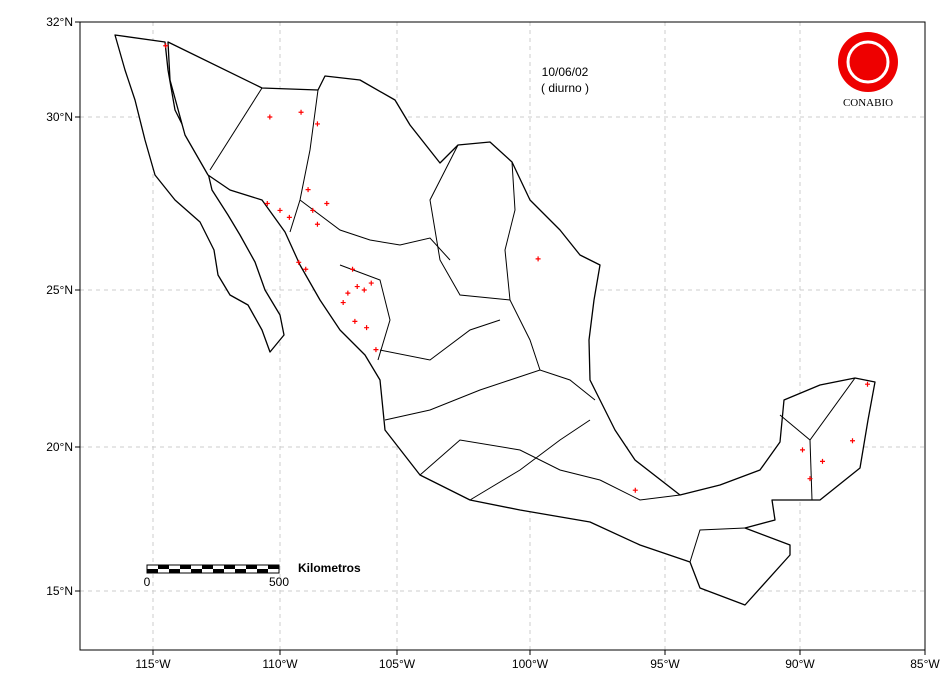 The width and height of the screenshot is (950, 700). Describe the element at coordinates (800, 664) in the screenshot. I see `x-tick-label: 90°W` at that location.